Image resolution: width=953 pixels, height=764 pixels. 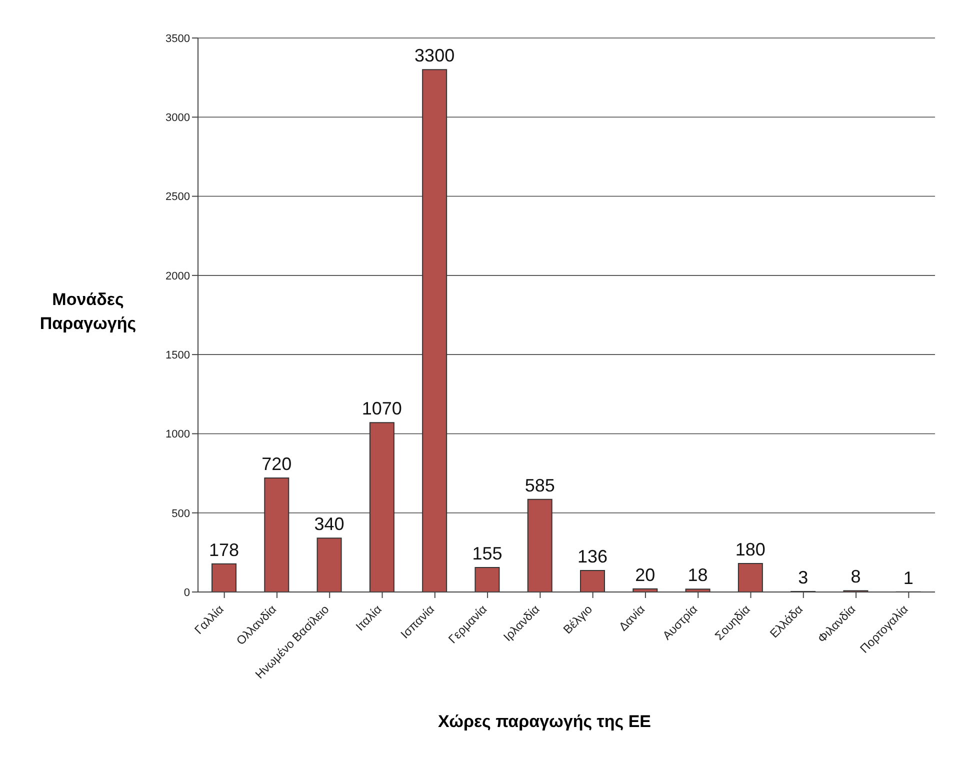 I want to click on data-label: 720, so click(x=277, y=464).